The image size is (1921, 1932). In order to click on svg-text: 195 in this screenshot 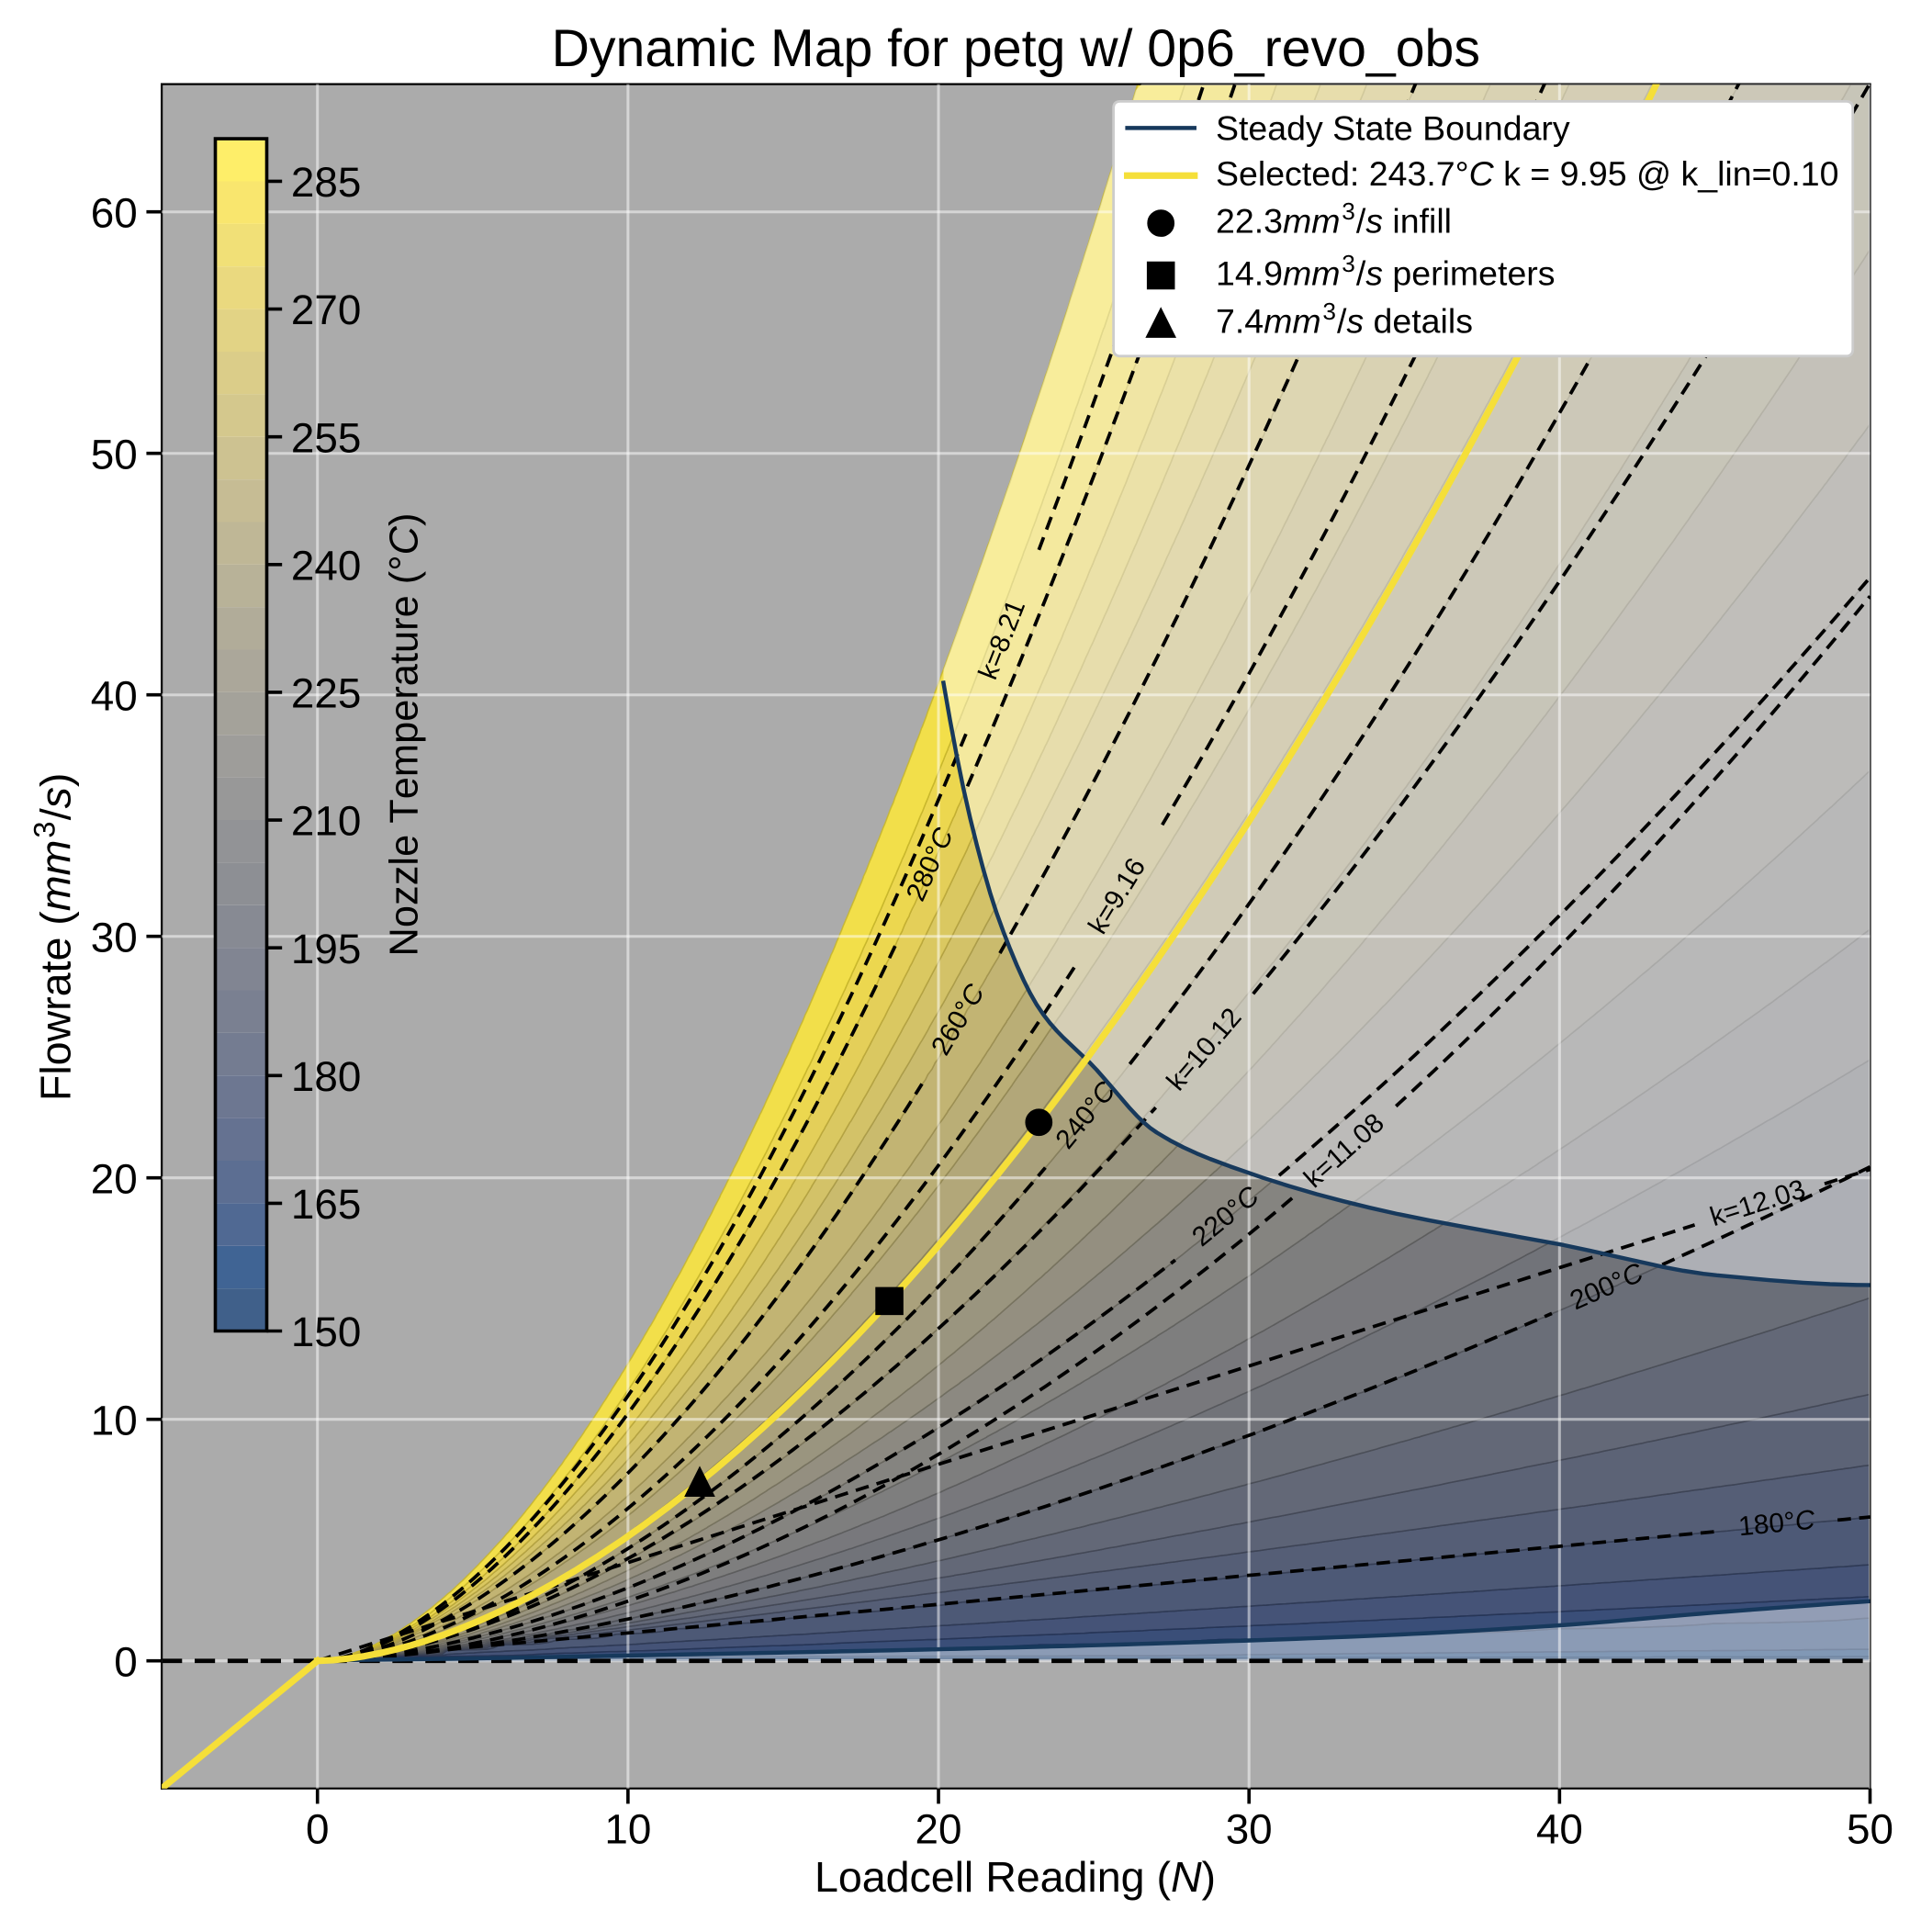, I will do `click(326, 949)`.